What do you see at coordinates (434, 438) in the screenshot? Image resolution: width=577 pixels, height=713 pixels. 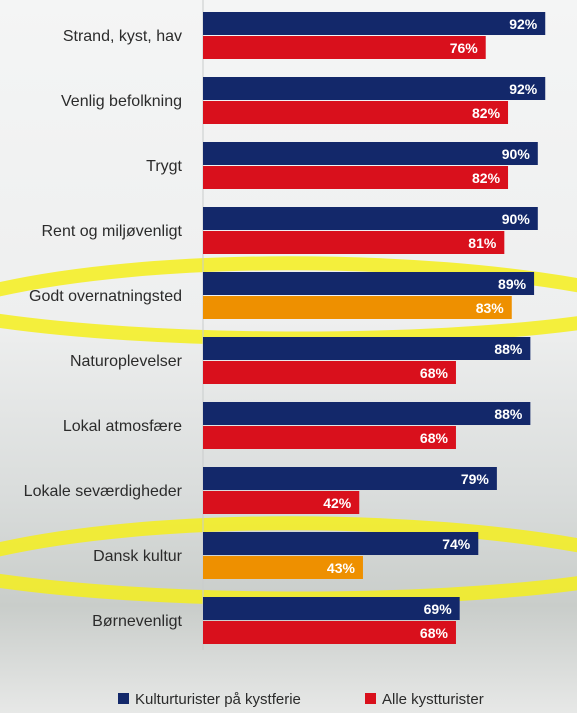 I see `value-label-alle-lokal-atmosf-re: 68%` at bounding box center [434, 438].